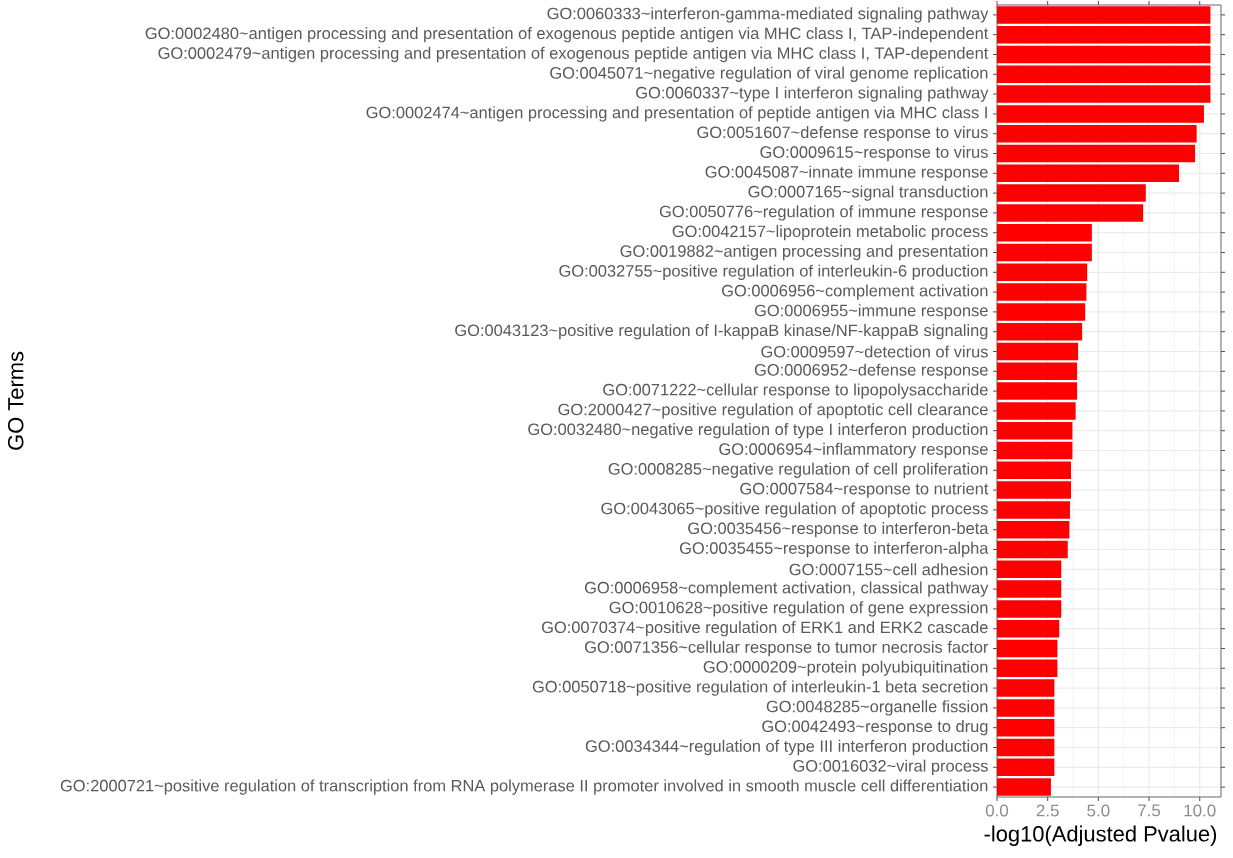  What do you see at coordinates (855, 292) in the screenshot?
I see `y-tick-label: GO:0006956~complement activation` at bounding box center [855, 292].